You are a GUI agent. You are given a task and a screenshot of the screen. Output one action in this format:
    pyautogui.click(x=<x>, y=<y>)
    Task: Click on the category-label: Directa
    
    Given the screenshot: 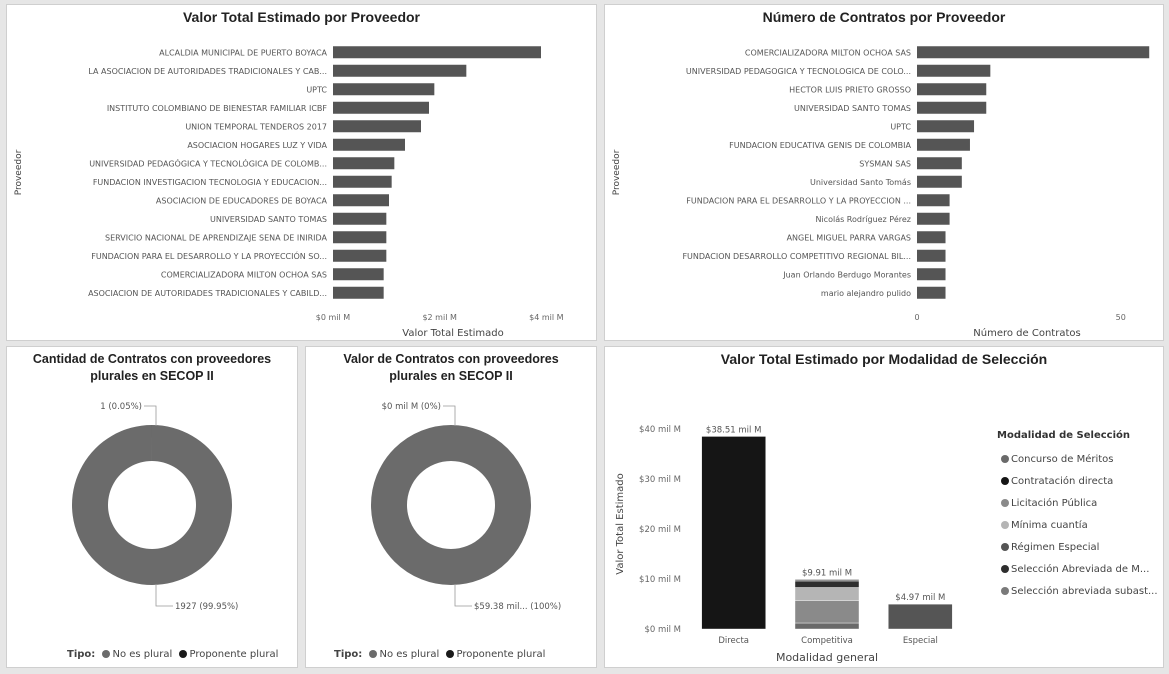 What is the action you would take?
    pyautogui.click(x=733, y=641)
    